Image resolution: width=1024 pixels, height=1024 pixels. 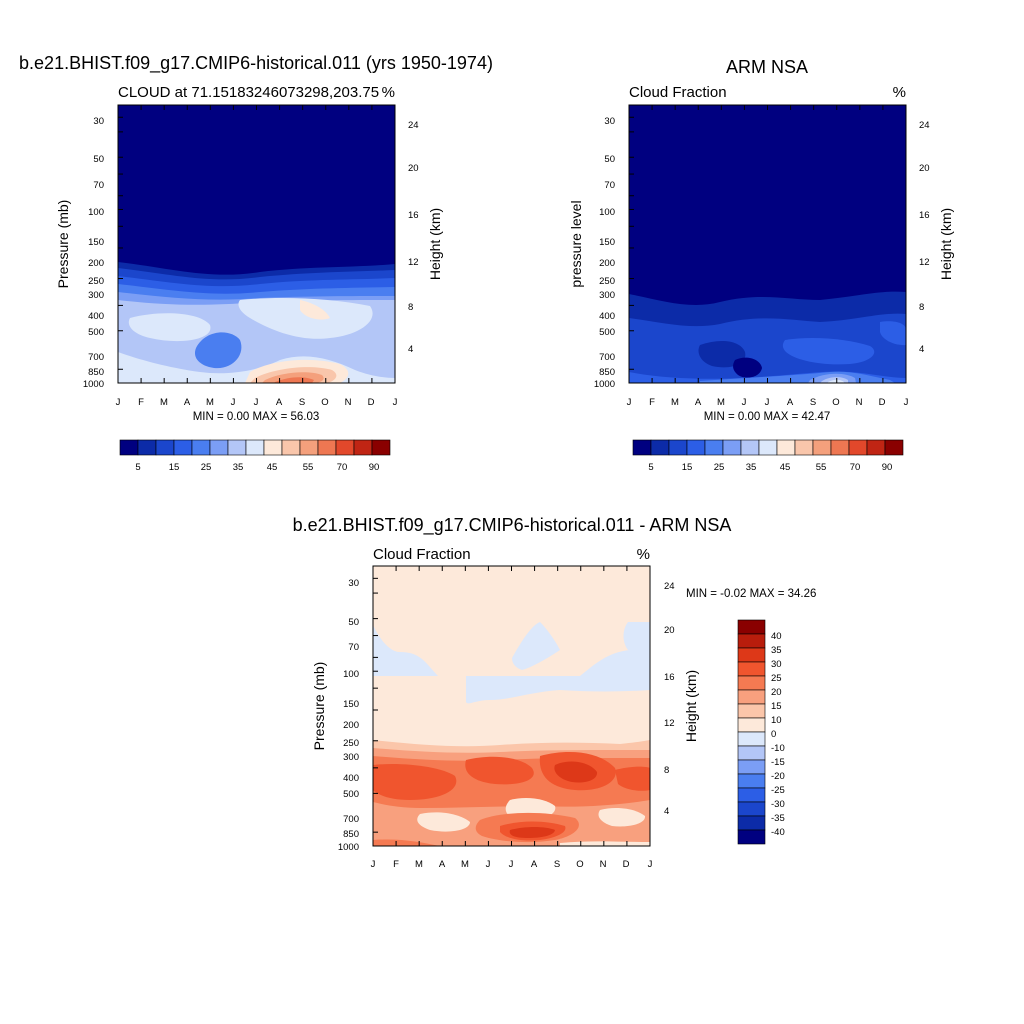 I want to click on x-tick-label: F, so click(x=141, y=402).